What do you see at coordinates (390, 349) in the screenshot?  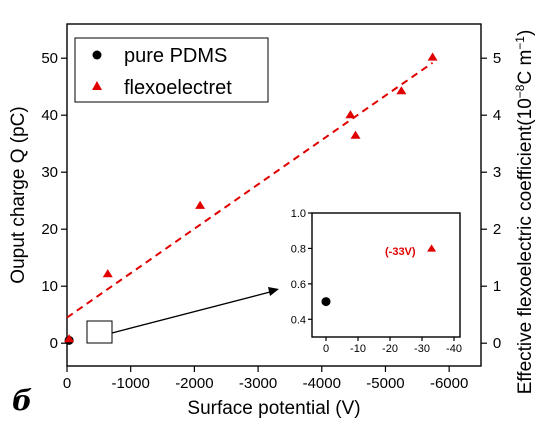 I see `inset-x-tick-label: -20` at bounding box center [390, 349].